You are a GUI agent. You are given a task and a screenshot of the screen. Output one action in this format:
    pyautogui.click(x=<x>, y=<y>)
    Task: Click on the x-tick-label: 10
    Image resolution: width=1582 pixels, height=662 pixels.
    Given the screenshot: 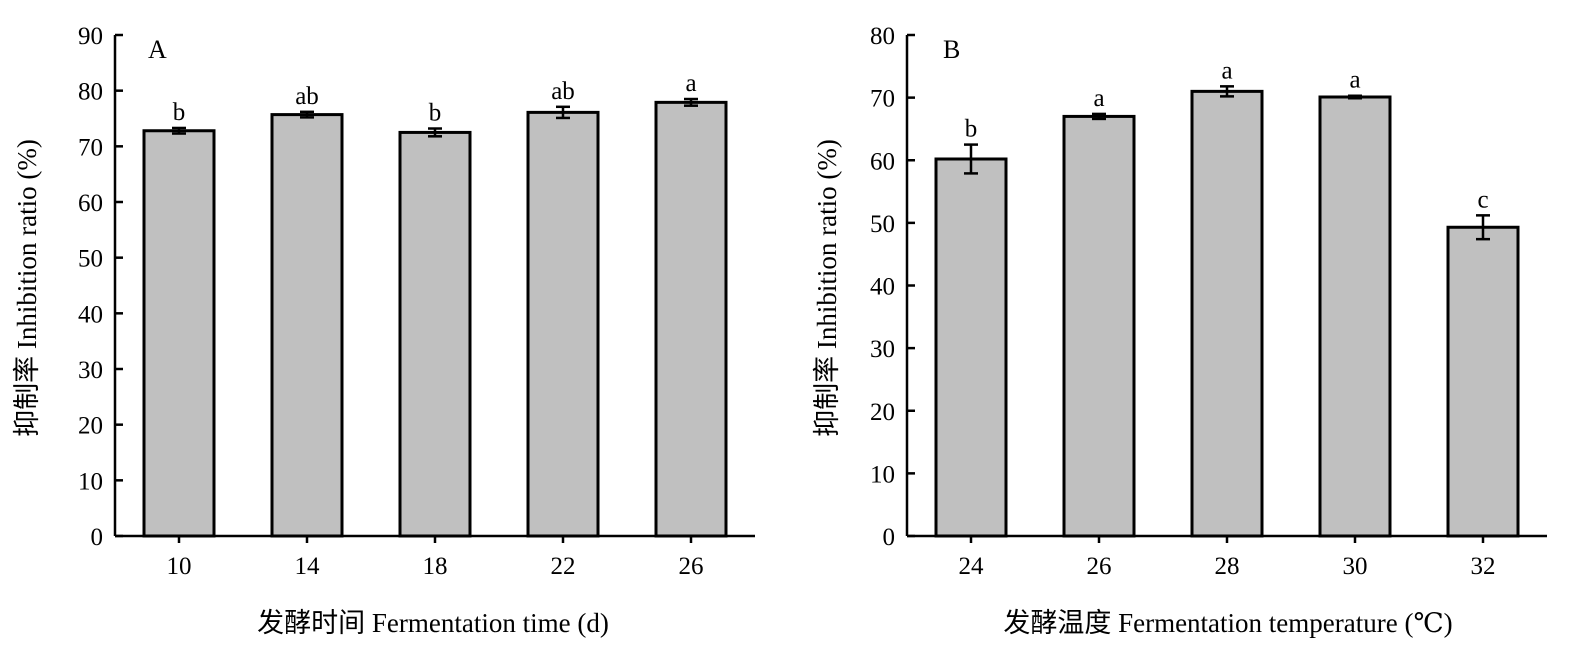 What is the action you would take?
    pyautogui.click(x=179, y=566)
    